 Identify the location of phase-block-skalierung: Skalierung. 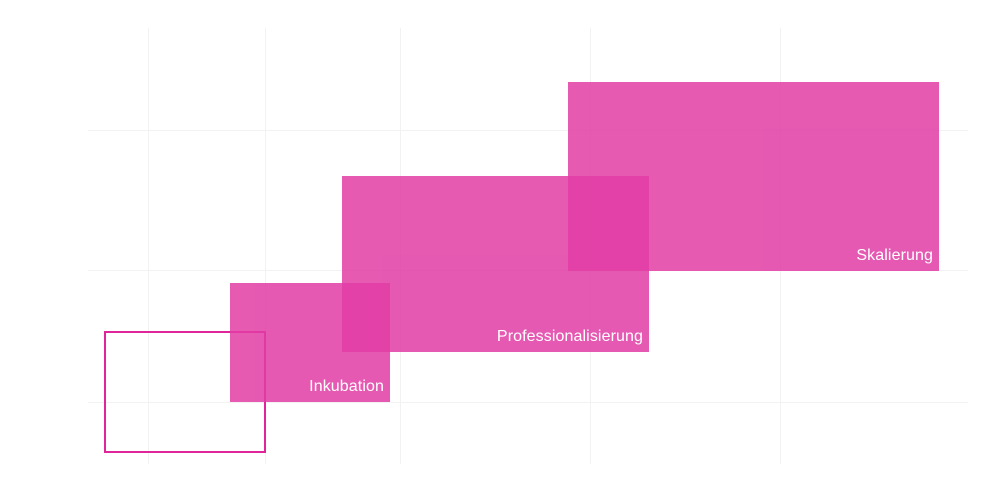
(753, 176).